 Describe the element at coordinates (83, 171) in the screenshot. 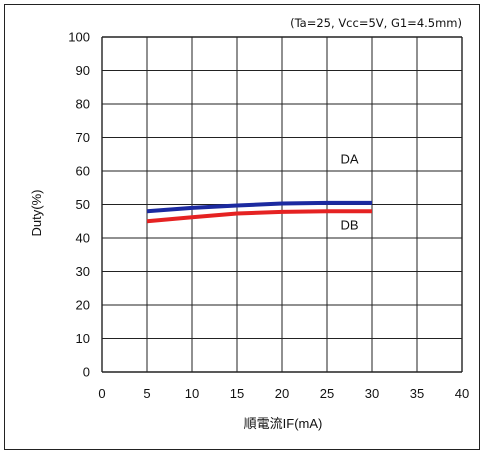

I see `y-tick-label: 60` at that location.